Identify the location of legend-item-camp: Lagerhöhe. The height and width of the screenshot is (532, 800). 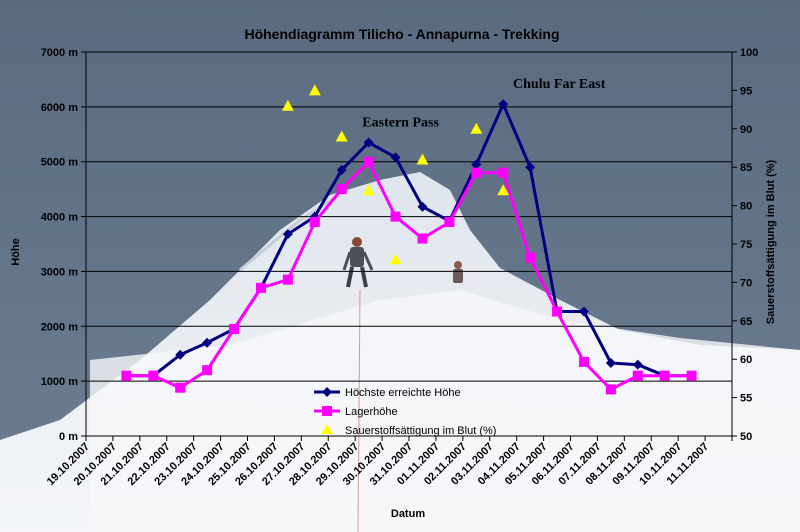
(356, 412).